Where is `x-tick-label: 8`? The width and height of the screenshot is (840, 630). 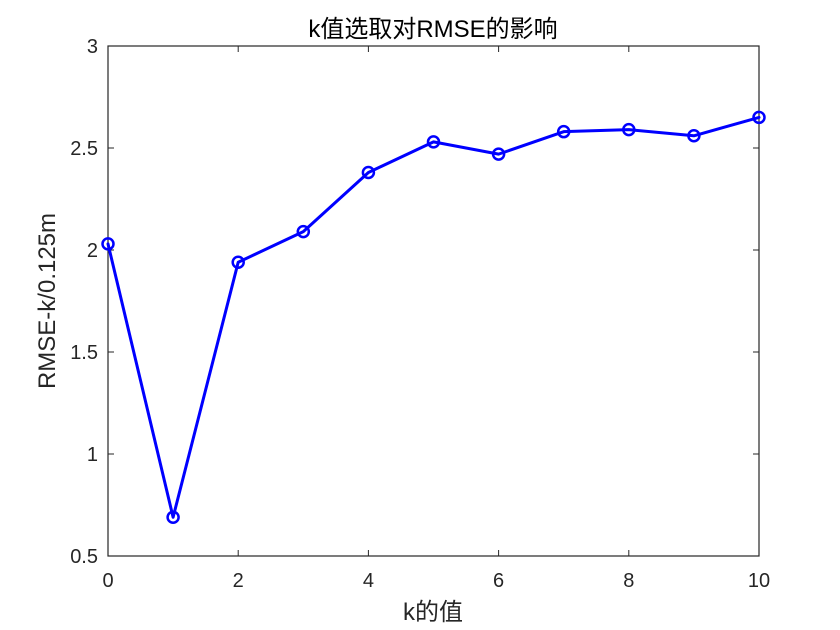
x-tick-label: 8 is located at coordinates (628, 581).